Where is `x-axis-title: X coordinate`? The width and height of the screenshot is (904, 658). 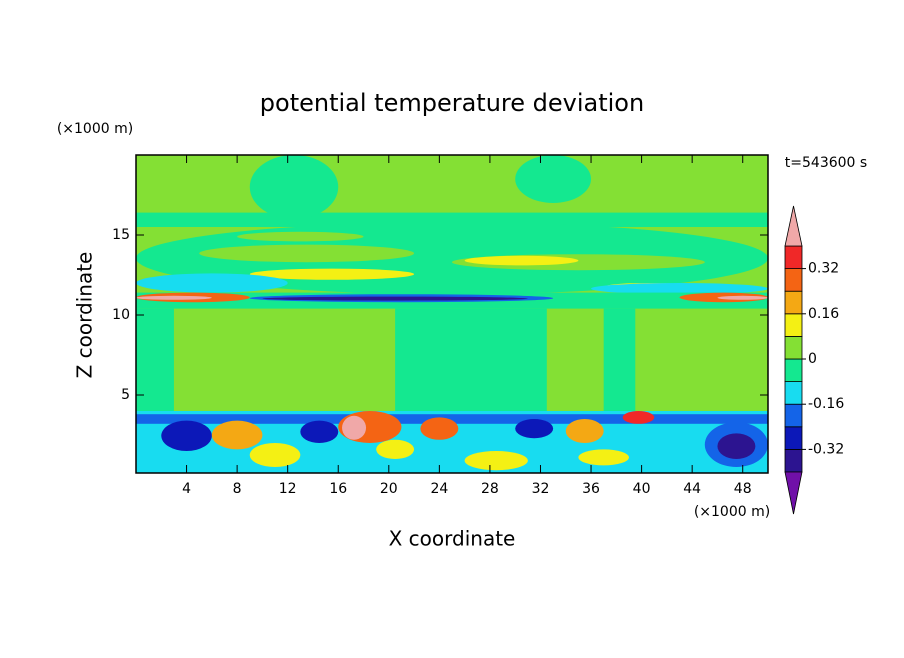 x-axis-title: X coordinate is located at coordinates (452, 539).